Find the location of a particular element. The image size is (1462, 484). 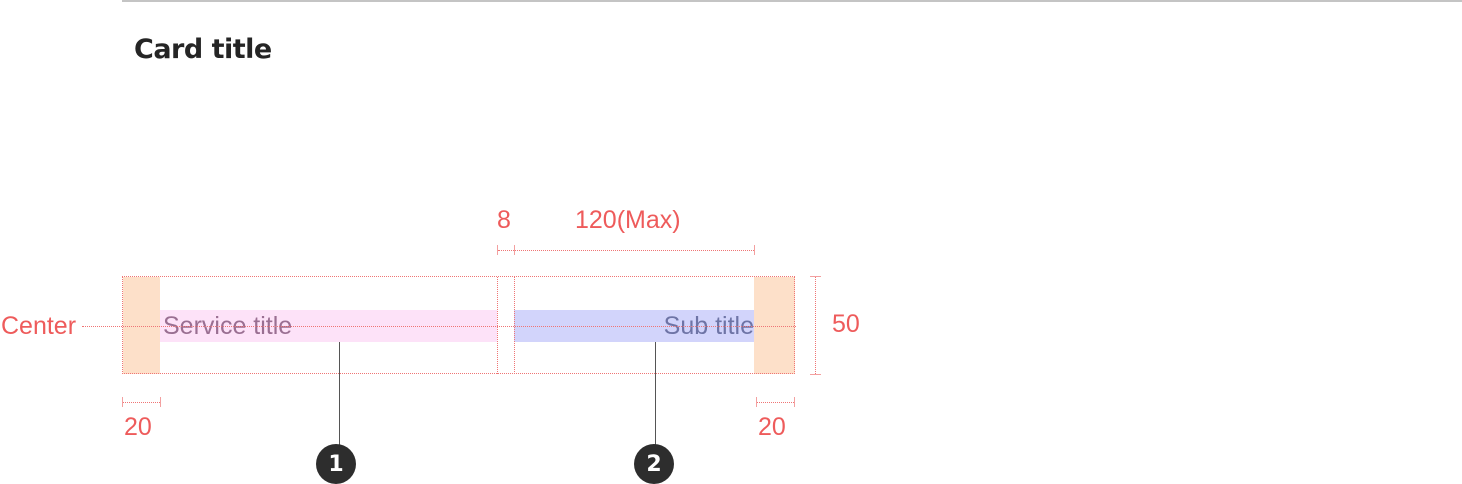

left-padding-zone is located at coordinates (141, 325).